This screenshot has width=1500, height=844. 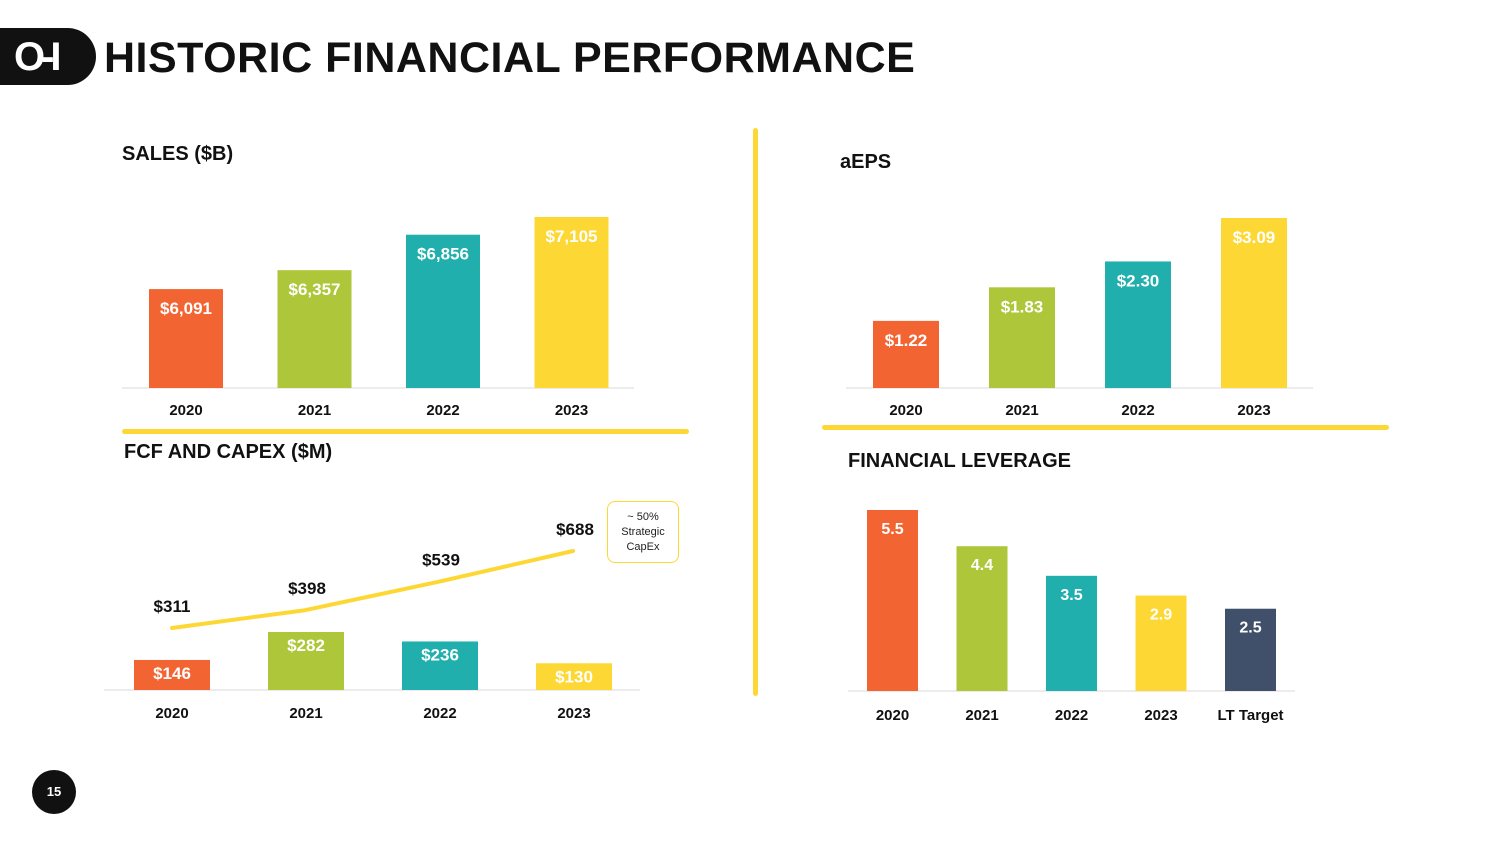 What do you see at coordinates (573, 713) in the screenshot?
I see `fcf-tick-label: 2023` at bounding box center [573, 713].